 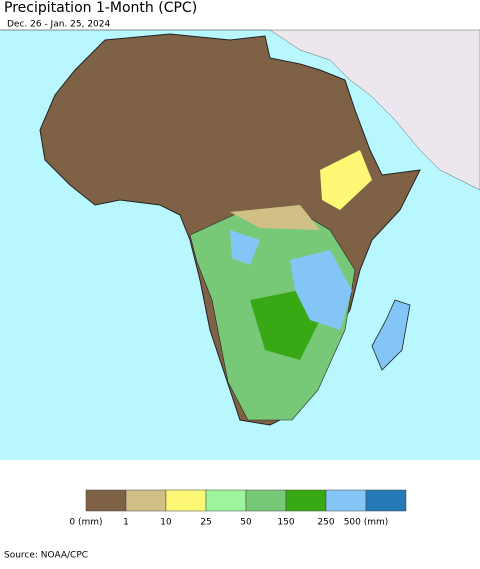 I want to click on madagascar, so click(x=391, y=335).